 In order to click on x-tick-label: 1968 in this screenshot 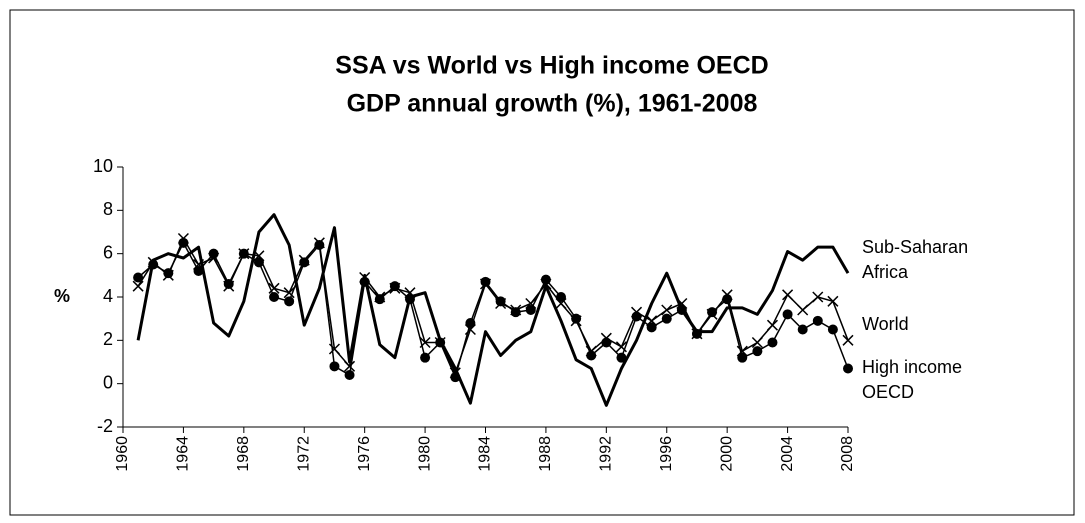, I will do `click(243, 454)`.